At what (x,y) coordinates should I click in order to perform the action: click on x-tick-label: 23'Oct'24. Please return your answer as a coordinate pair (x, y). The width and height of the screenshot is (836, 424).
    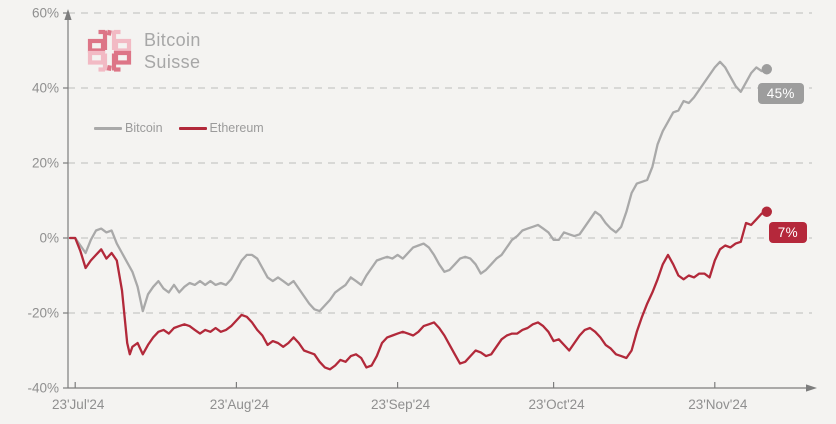
    Looking at the image, I should click on (556, 404).